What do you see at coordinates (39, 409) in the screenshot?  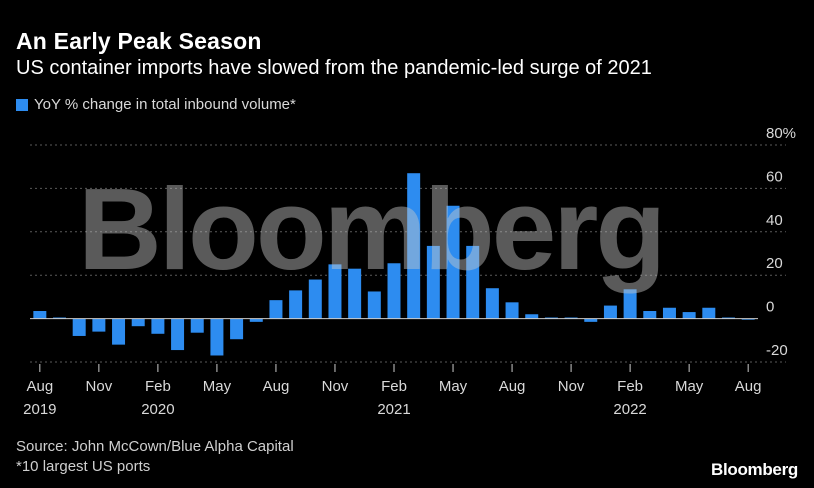 I see `x-tick-label-year: 2019` at bounding box center [39, 409].